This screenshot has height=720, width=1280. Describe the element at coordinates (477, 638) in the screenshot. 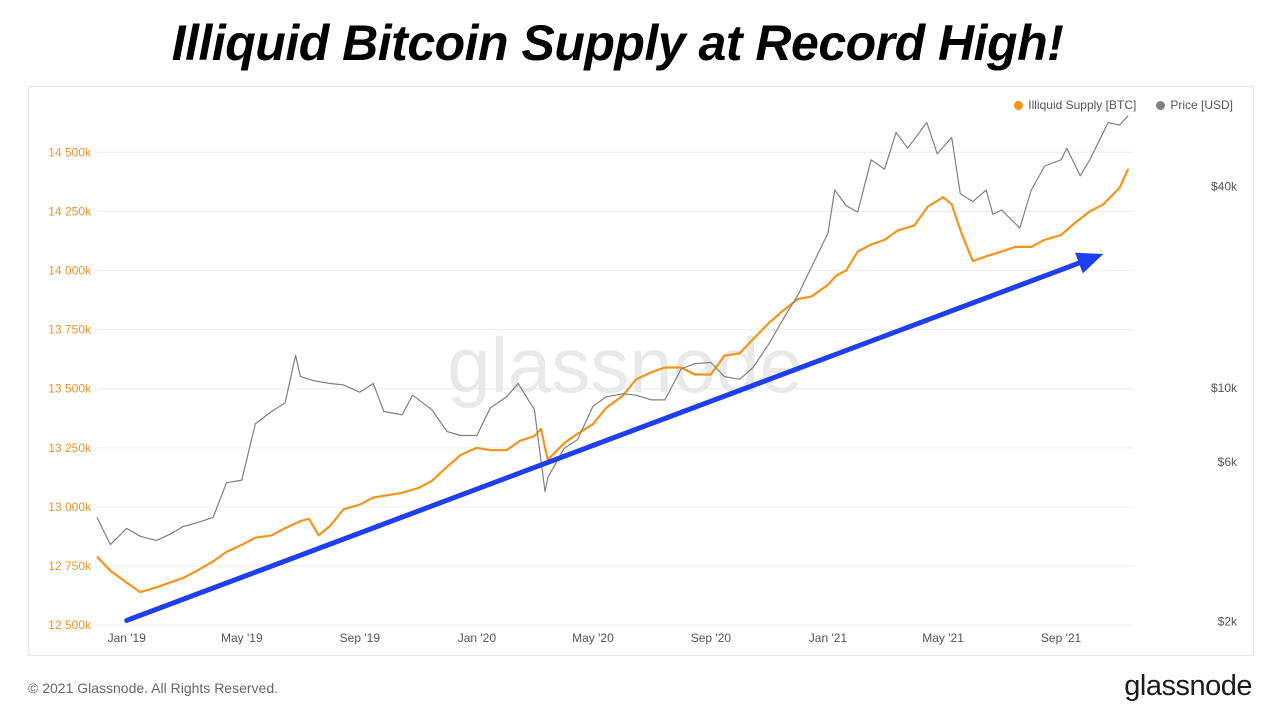

I see `x-tick-label: Jan '20` at that location.